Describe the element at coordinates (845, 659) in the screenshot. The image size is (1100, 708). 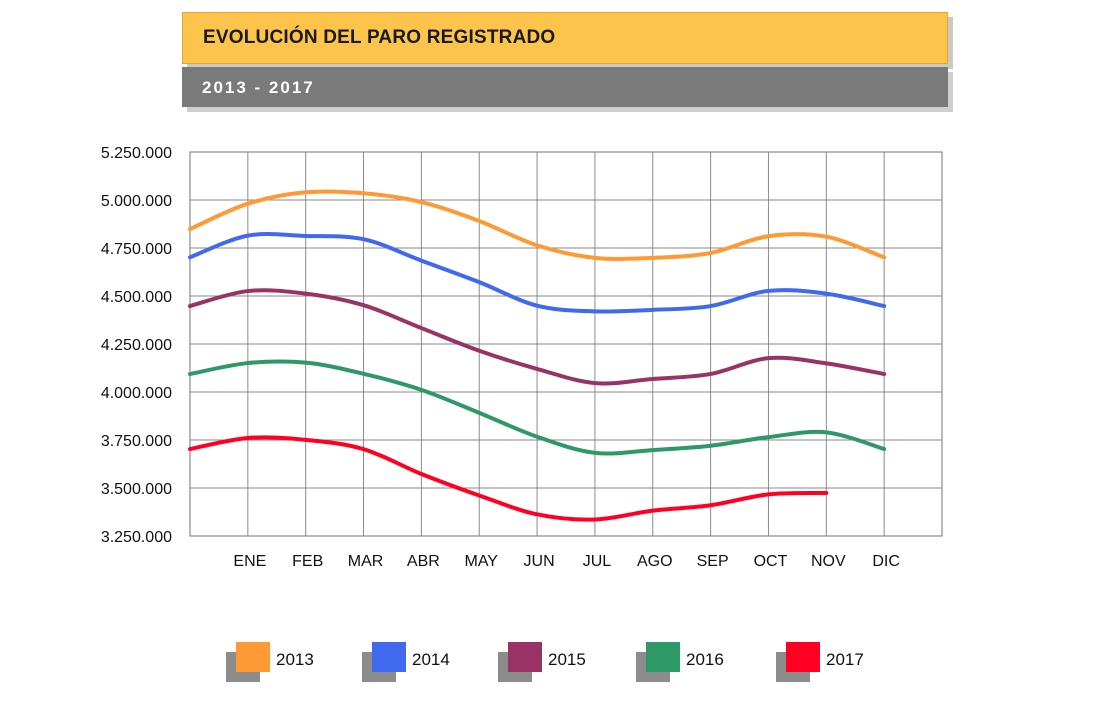
I see `legend-label: 2017` at that location.